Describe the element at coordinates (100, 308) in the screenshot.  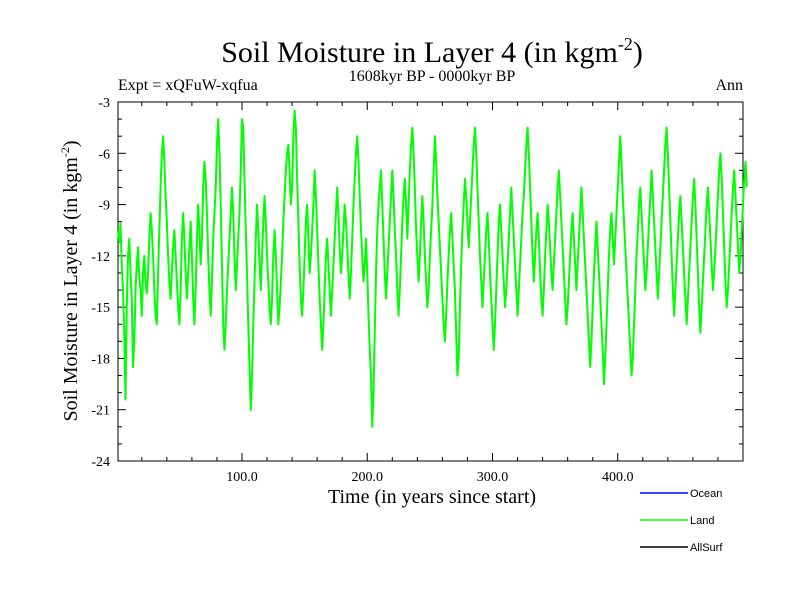
I see `y-tick-label: -15` at that location.